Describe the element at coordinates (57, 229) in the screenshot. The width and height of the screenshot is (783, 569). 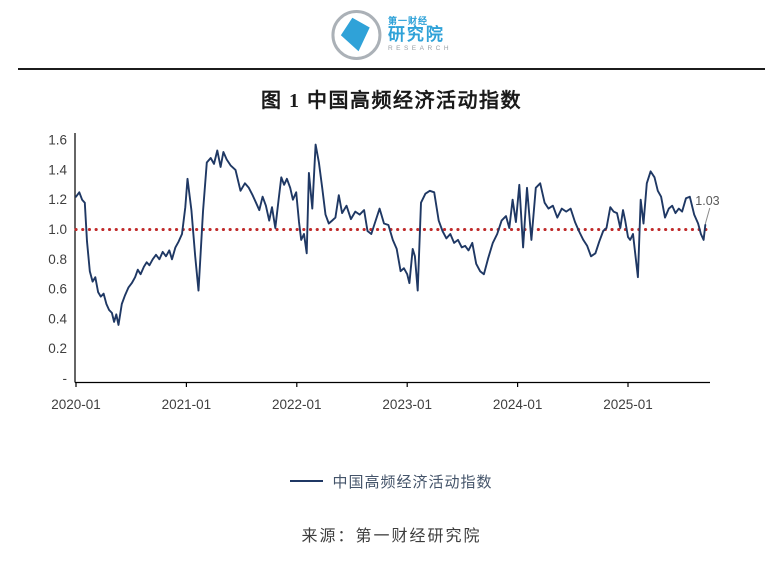
I see `y-axis-label: 1.0` at that location.